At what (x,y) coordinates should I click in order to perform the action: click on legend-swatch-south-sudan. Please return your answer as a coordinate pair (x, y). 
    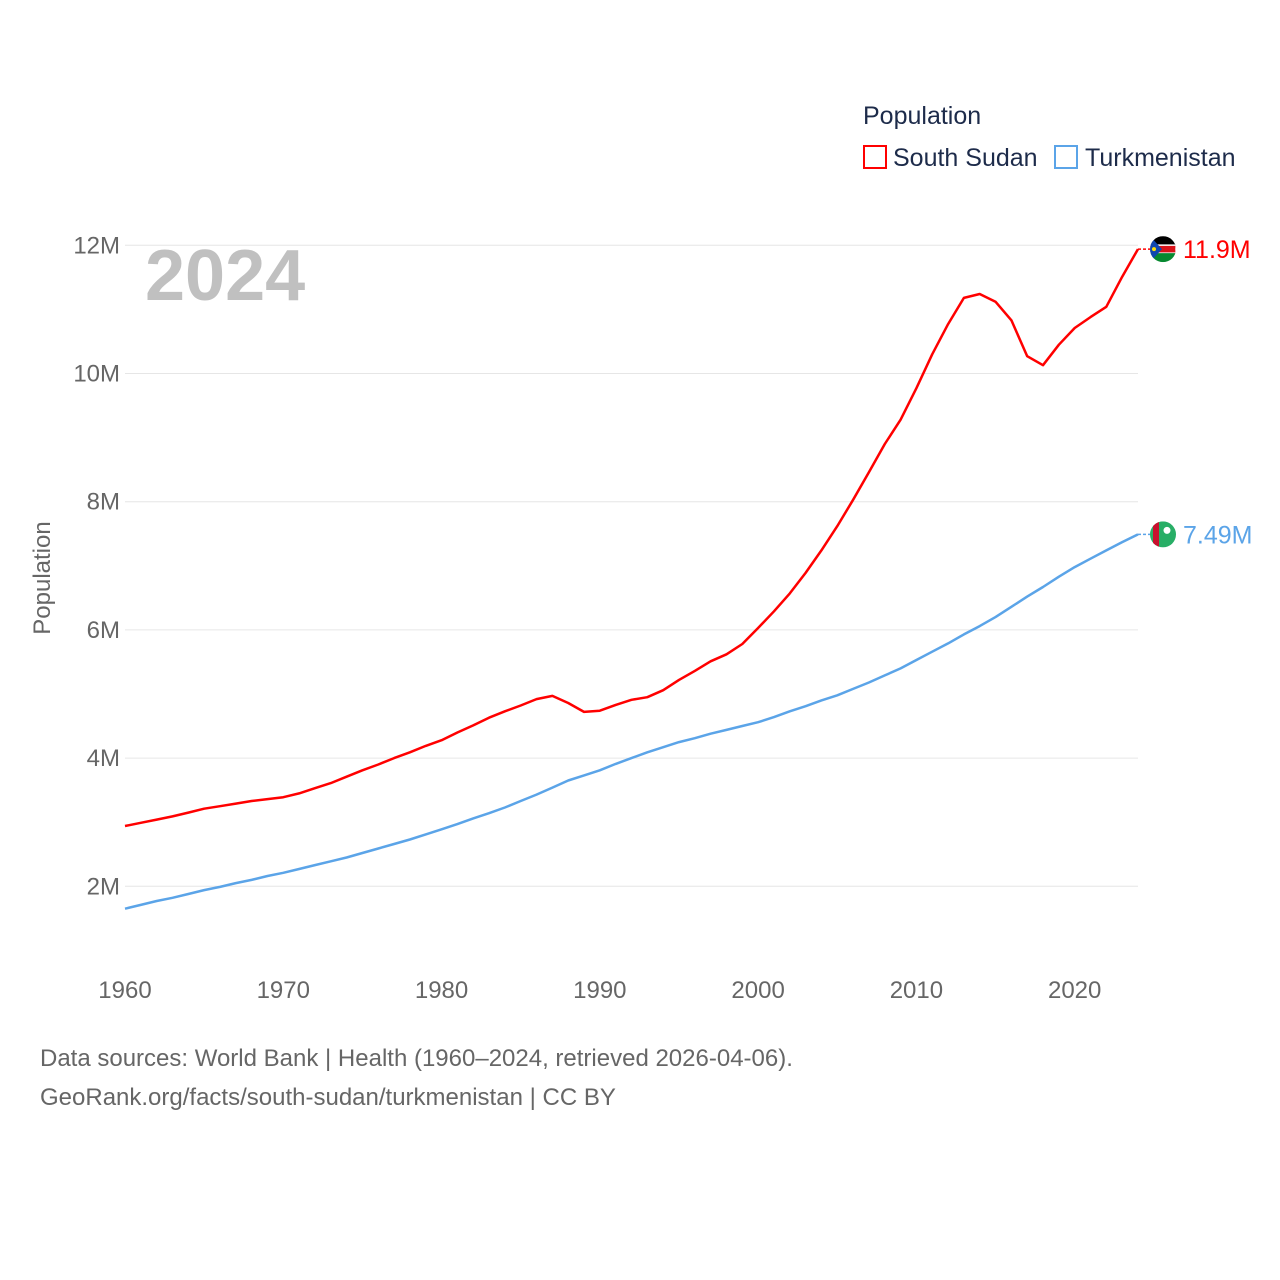
    Looking at the image, I should click on (875, 157).